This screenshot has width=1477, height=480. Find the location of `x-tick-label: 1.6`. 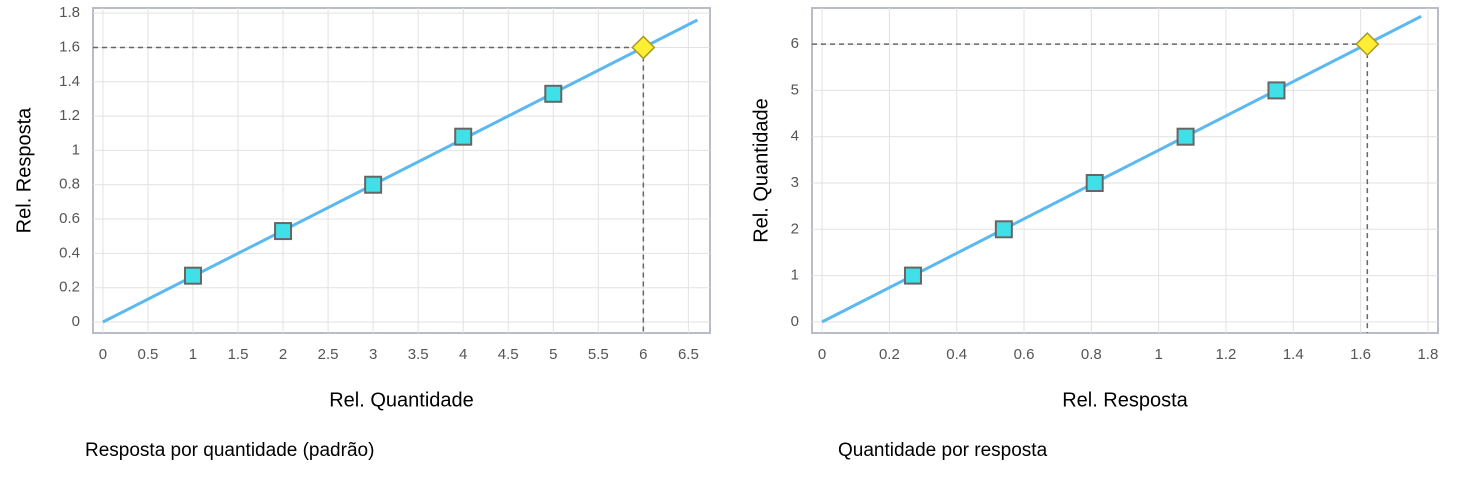

x-tick-label: 1.6 is located at coordinates (1360, 354).